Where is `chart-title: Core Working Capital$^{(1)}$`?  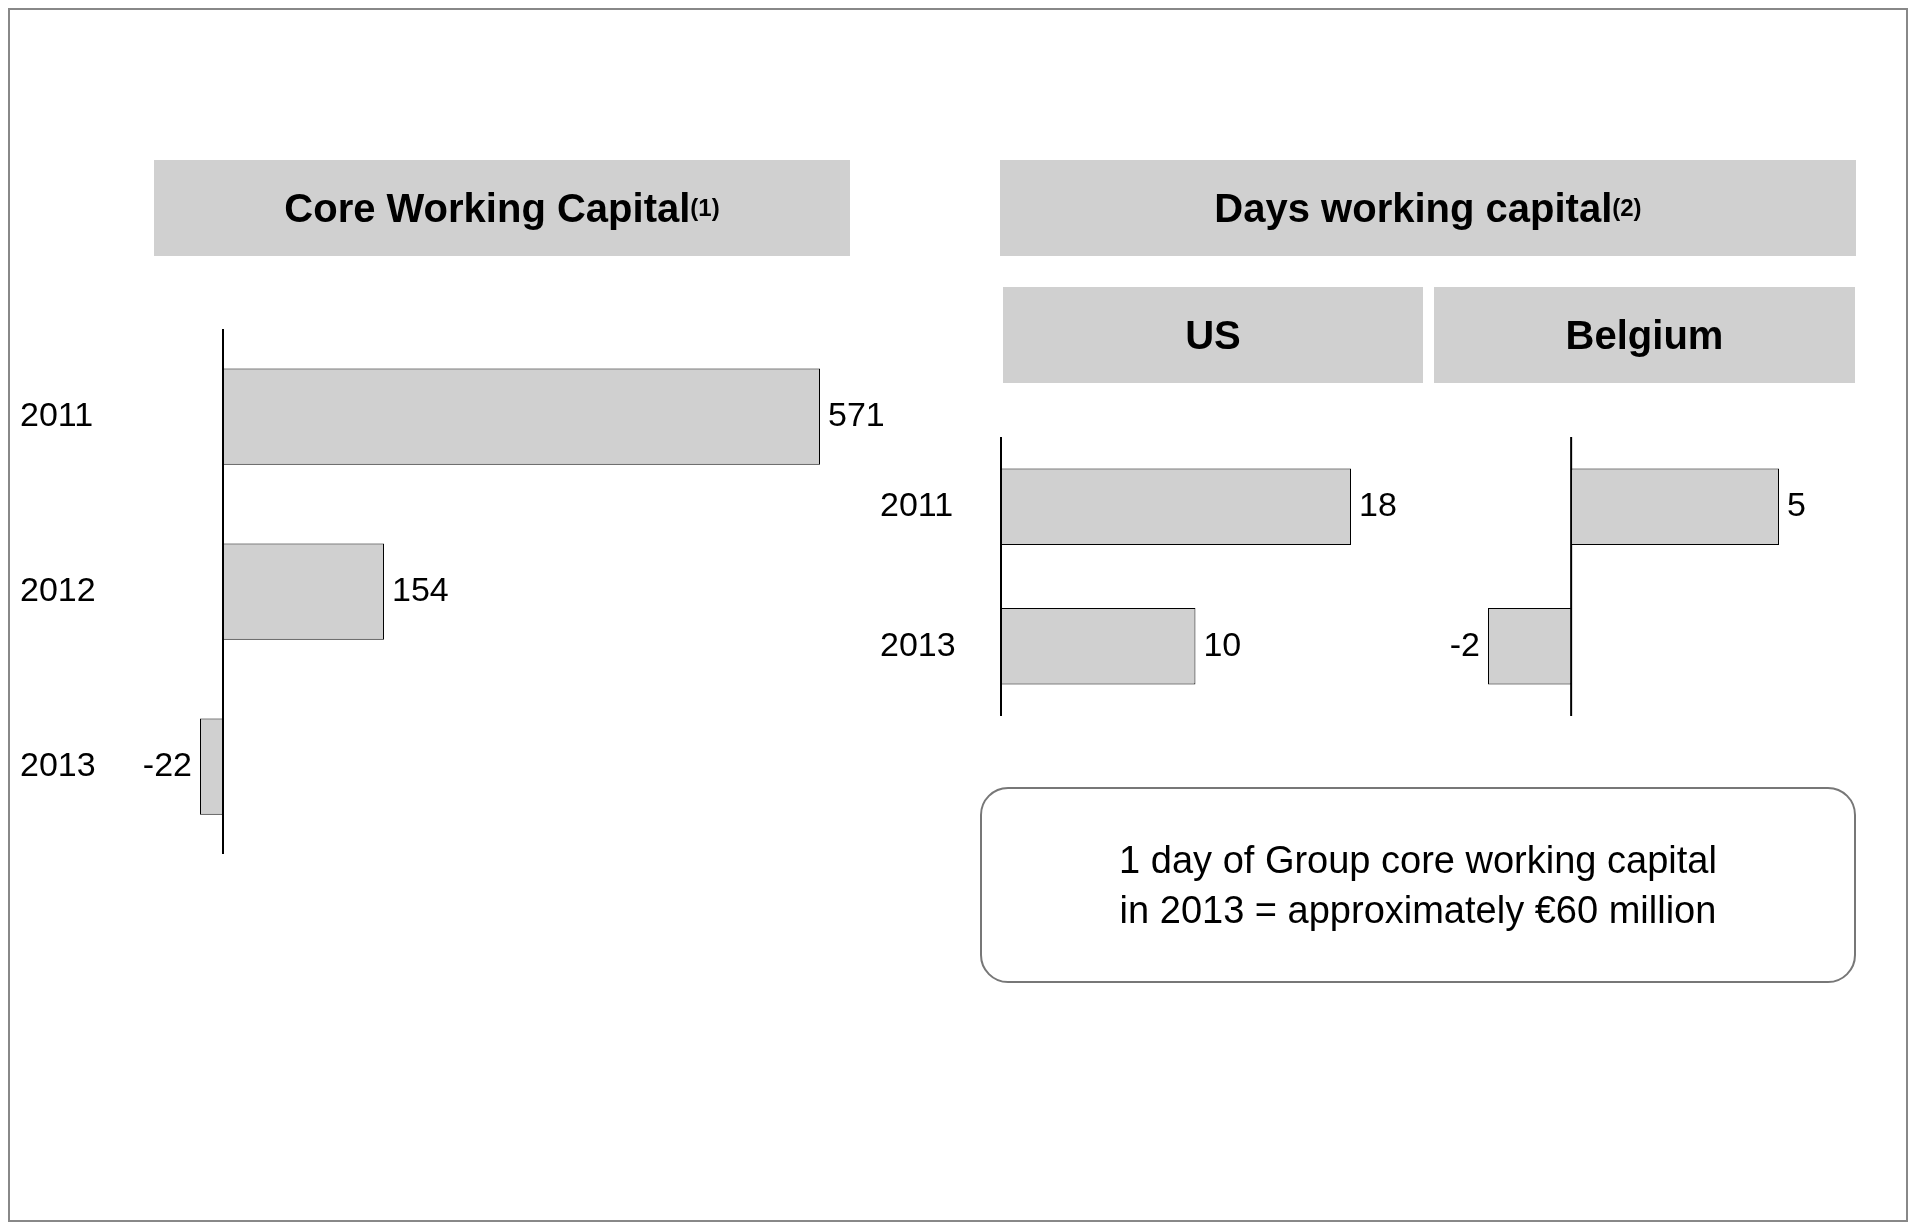
chart-title: Core Working Capital$^{(1)}$ is located at coordinates (502, 208).